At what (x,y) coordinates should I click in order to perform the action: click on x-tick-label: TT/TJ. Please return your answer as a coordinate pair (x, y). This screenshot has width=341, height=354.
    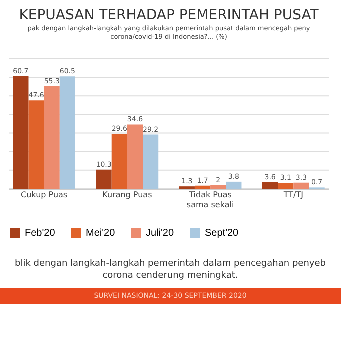
    Looking at the image, I should click on (293, 195).